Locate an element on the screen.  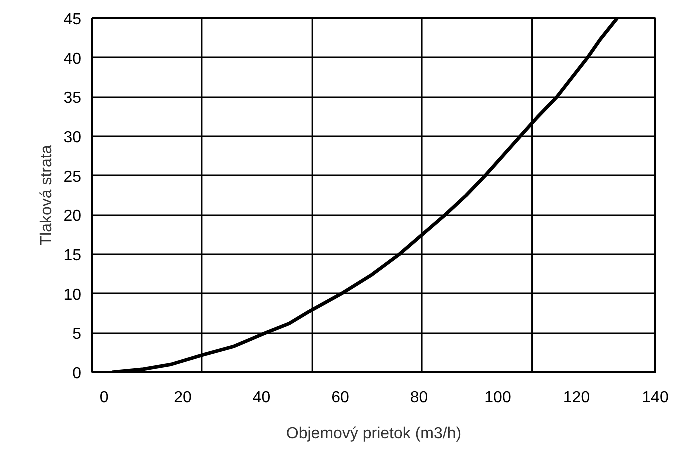
y-tick-label: 5 is located at coordinates (77, 335).